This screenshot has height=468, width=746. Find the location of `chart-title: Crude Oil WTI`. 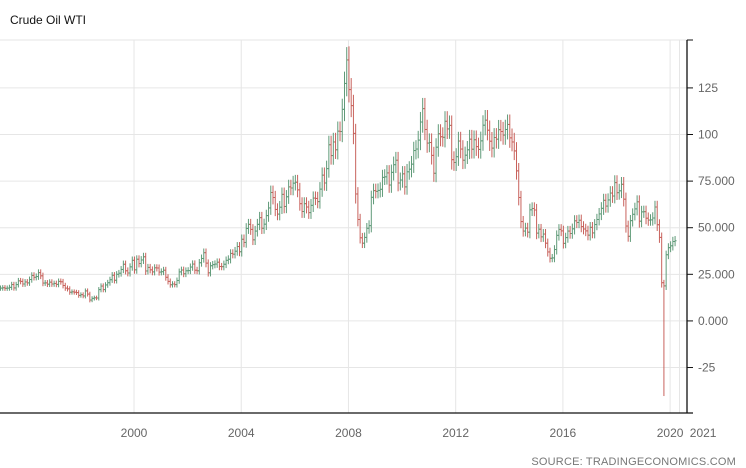

chart-title: Crude Oil WTI is located at coordinates (48, 20).